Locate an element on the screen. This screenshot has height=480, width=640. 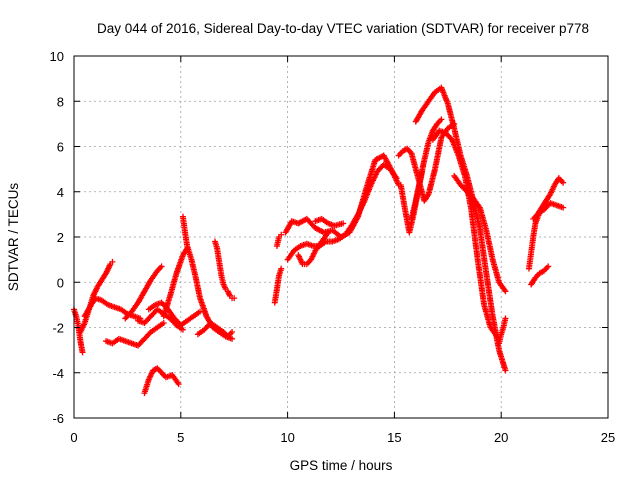
y-tick-label: -2 is located at coordinates (58, 328).